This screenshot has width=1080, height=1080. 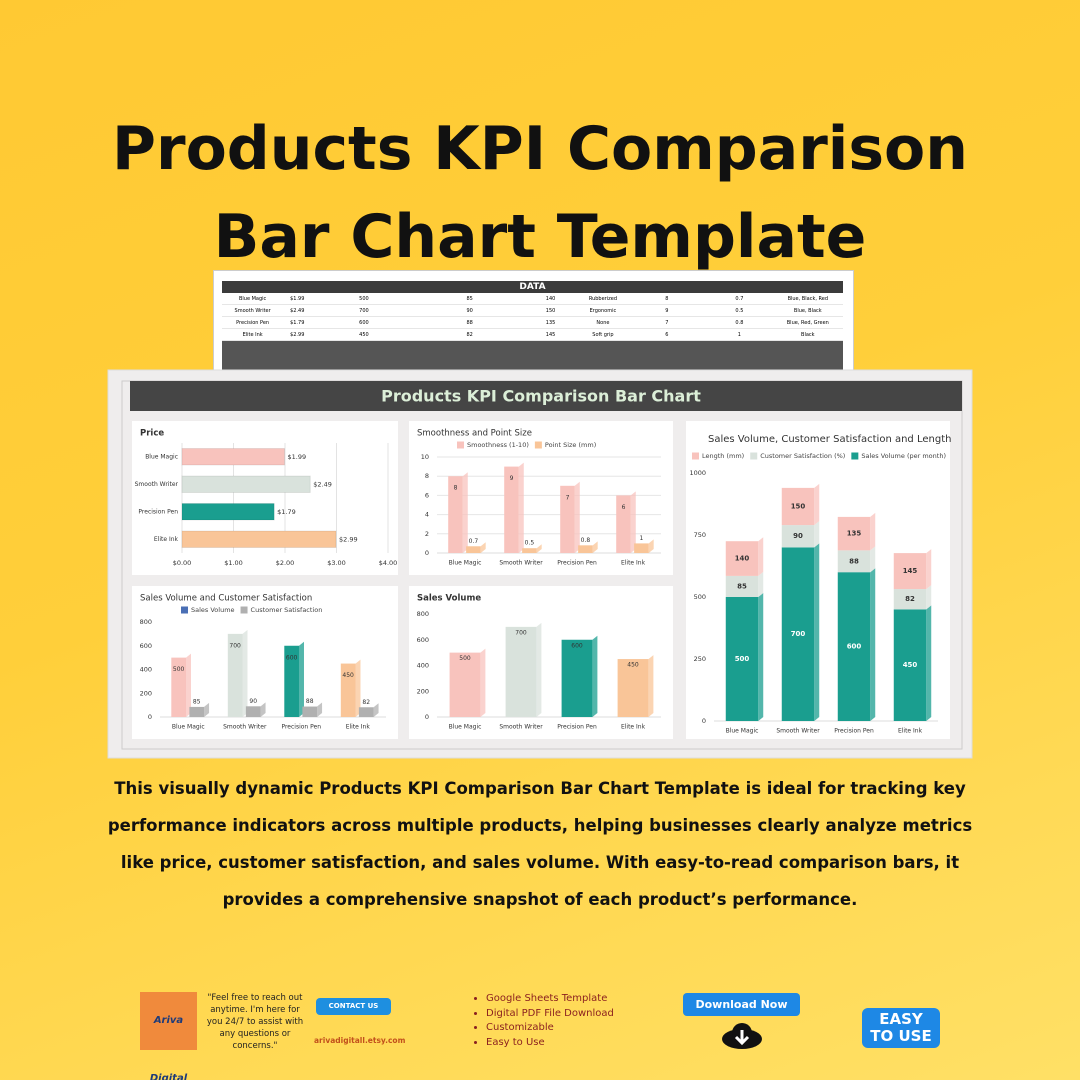 I want to click on table-cell: Soft grip, so click(x=603, y=334).